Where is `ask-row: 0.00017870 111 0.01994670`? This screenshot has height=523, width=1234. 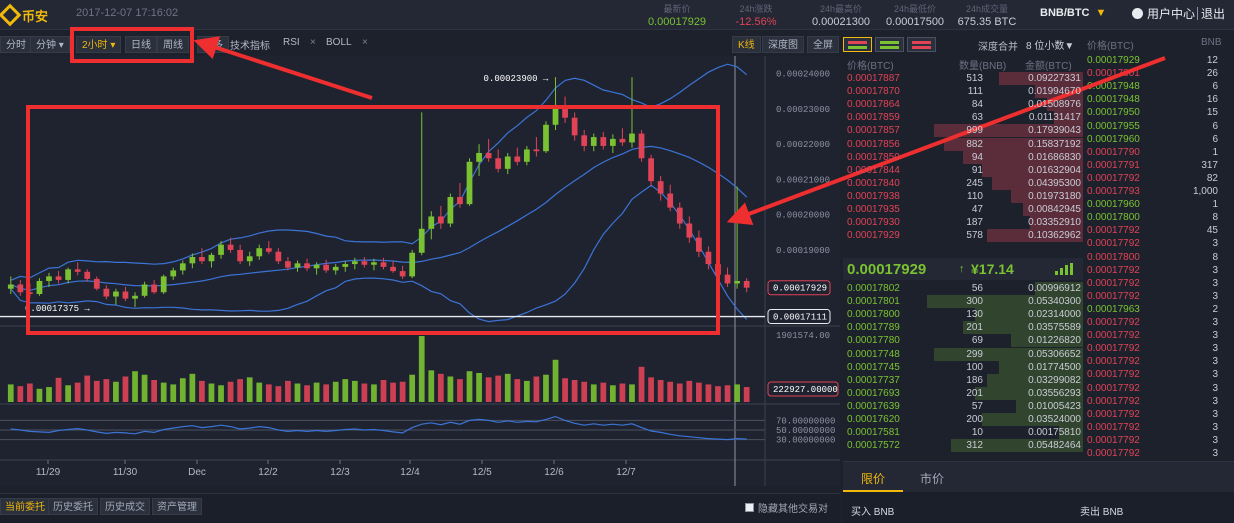 ask-row: 0.00017870 111 0.01994670 is located at coordinates (963, 92).